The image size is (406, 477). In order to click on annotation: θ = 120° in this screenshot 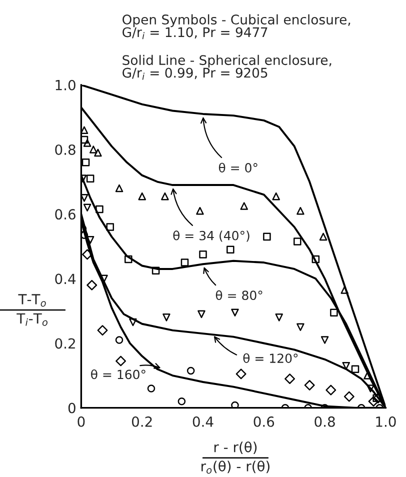, I will do `click(270, 358)`.